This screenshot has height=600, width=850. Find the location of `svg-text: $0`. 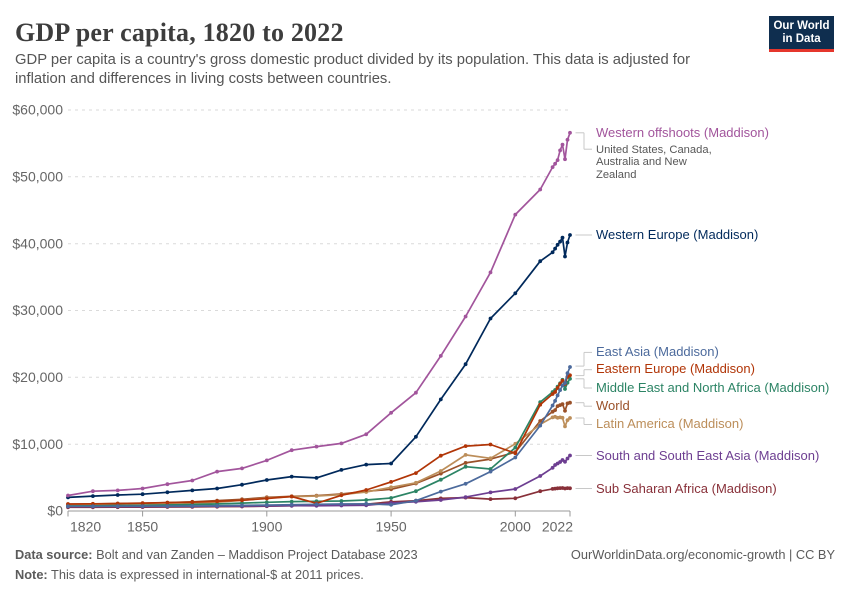

svg-text: $0 is located at coordinates (55, 511).